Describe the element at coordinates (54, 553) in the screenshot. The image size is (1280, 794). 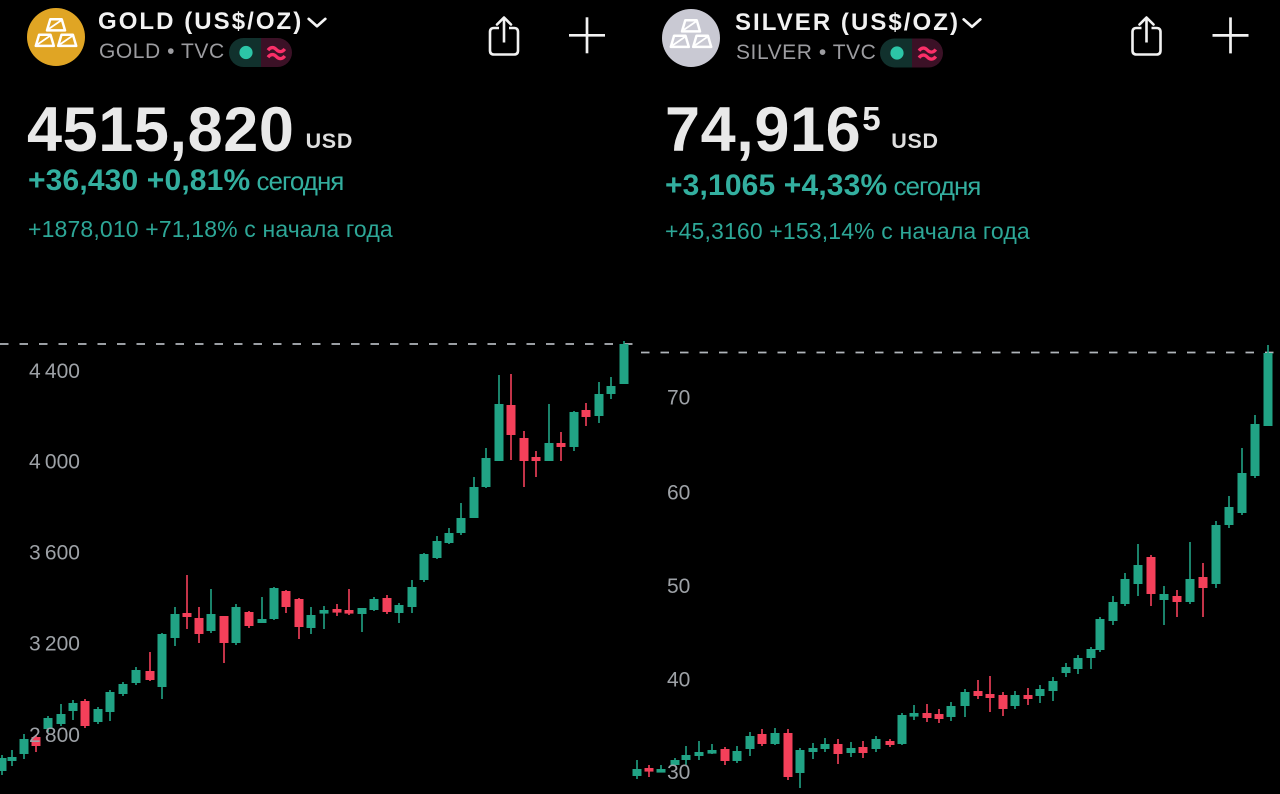
I see `svg-text: 3 600` at that location.